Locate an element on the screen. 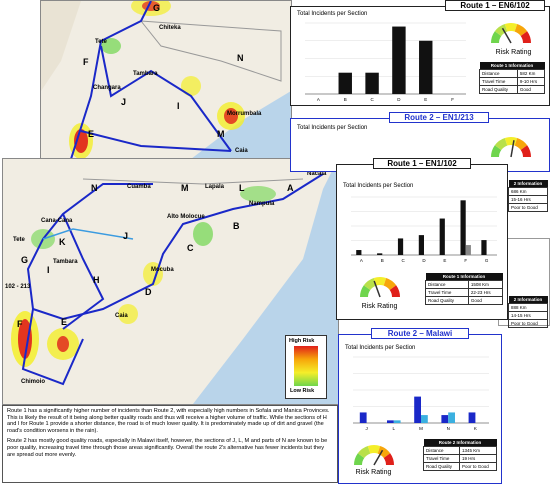 Image resolution: width=550 pixels, height=484 pixels. x-tick-label: J is located at coordinates (366, 428).